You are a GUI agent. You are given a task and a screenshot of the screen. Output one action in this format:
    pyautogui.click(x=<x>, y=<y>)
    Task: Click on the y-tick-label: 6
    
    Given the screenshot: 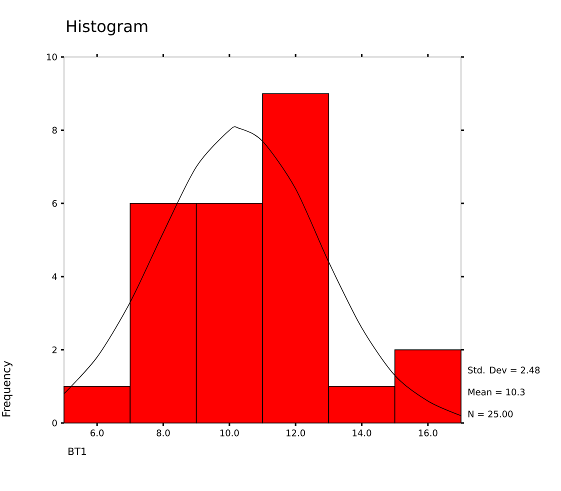 What is the action you would take?
    pyautogui.click(x=54, y=203)
    